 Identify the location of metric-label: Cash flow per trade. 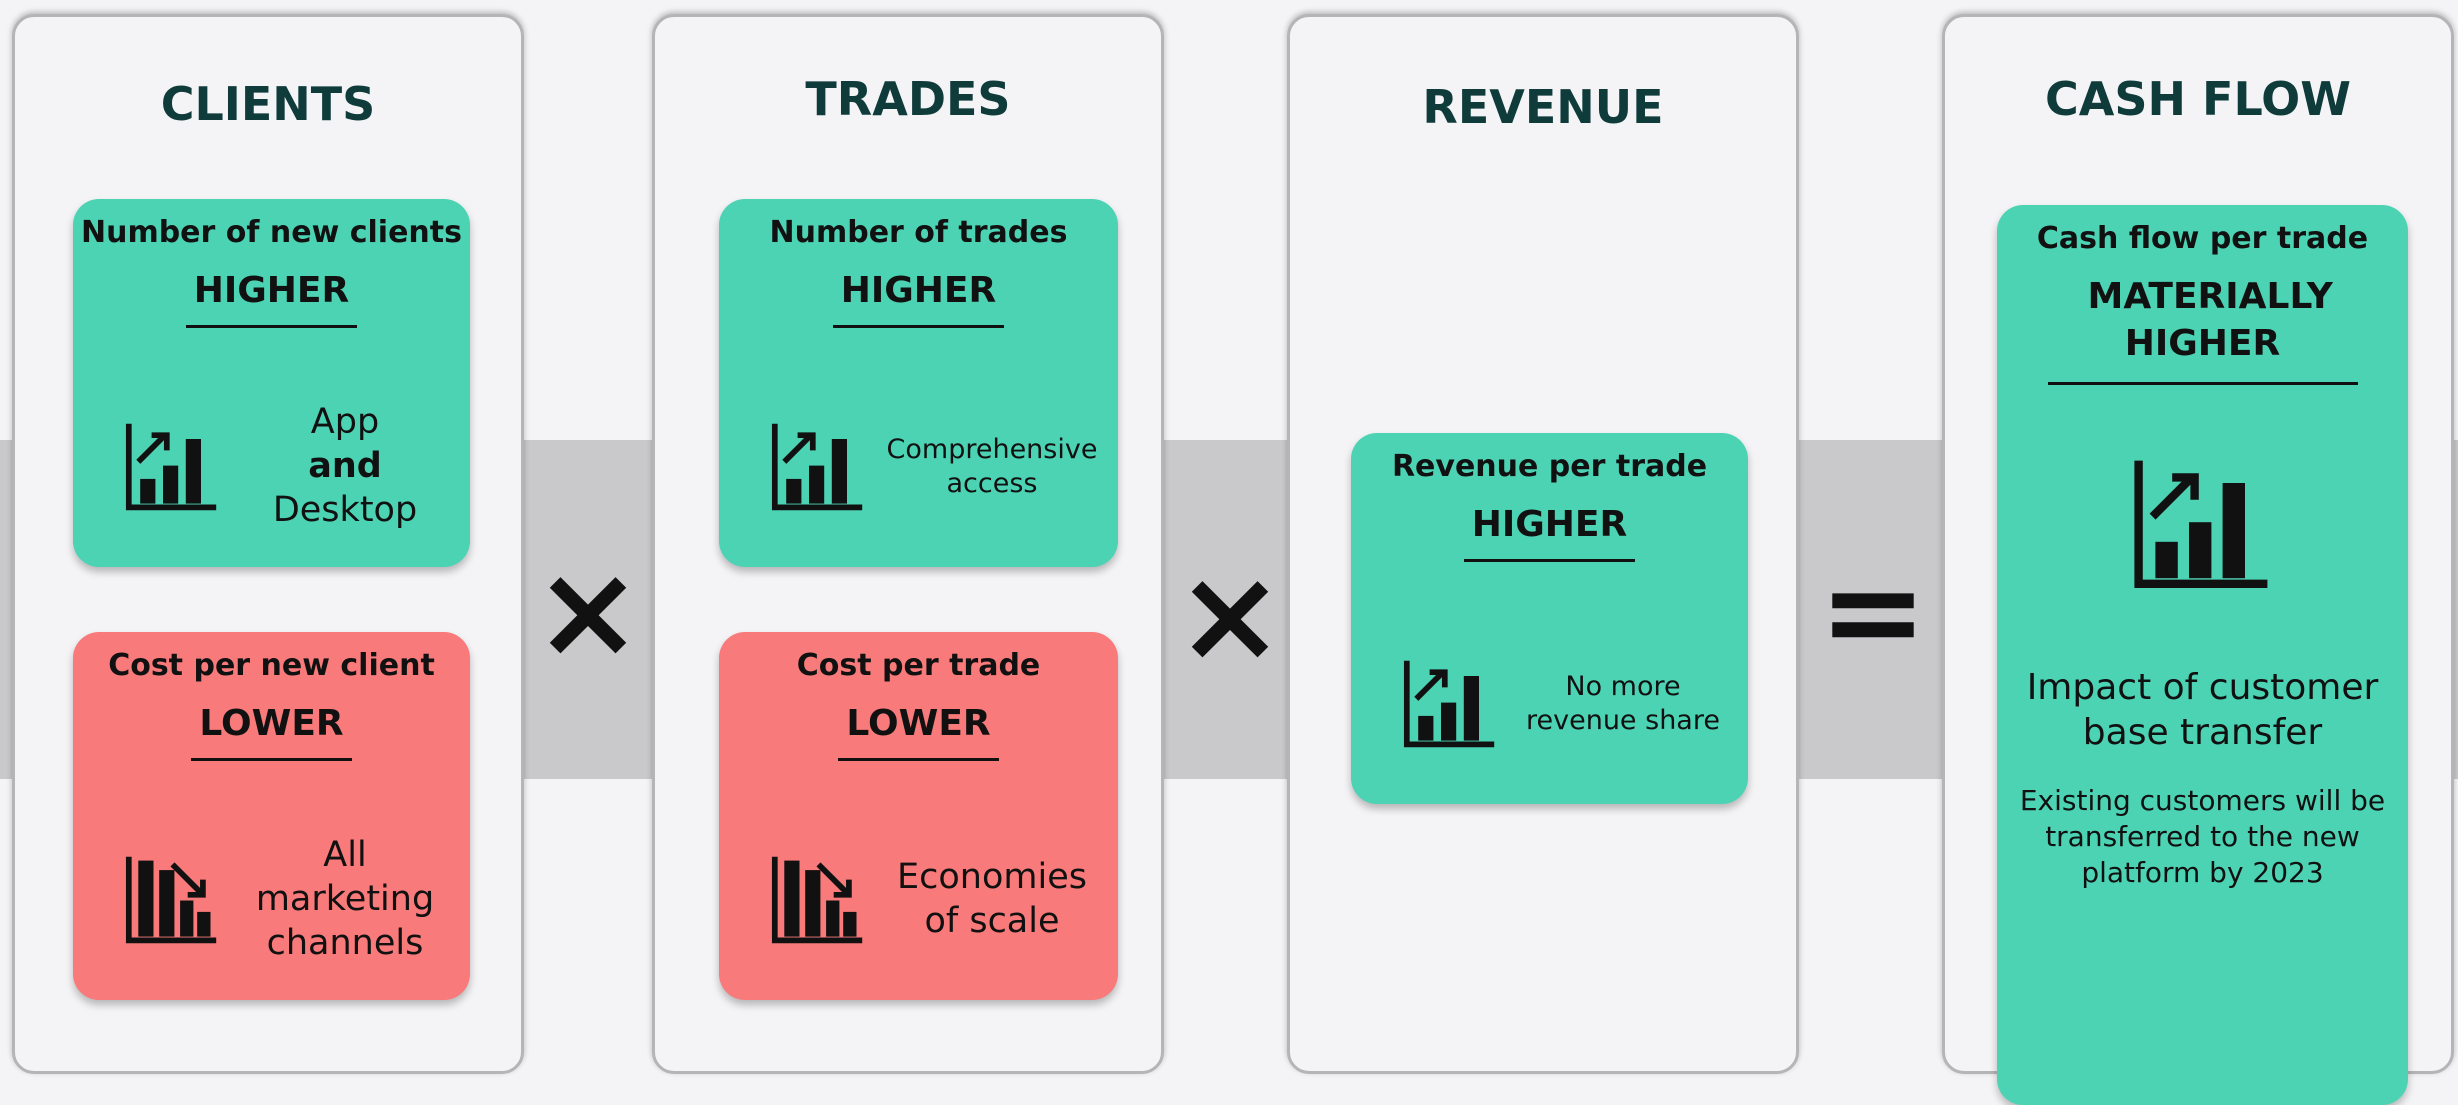
(2202, 238).